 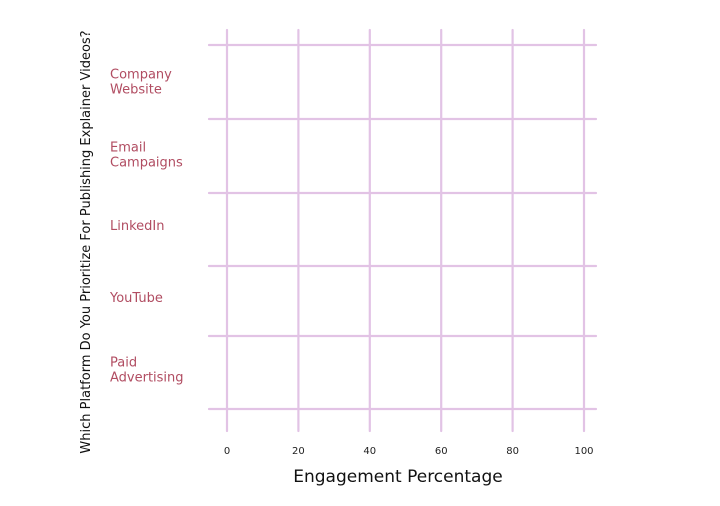 I want to click on x-tick-label-100: 100, so click(x=583, y=451).